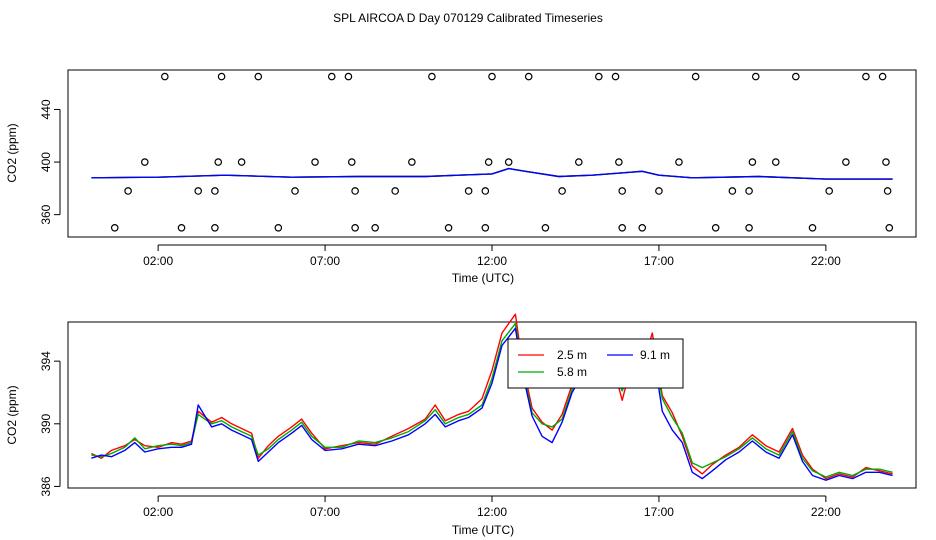 The image size is (936, 540). I want to click on legend-label-9-1m: 9.1 m, so click(655, 355).